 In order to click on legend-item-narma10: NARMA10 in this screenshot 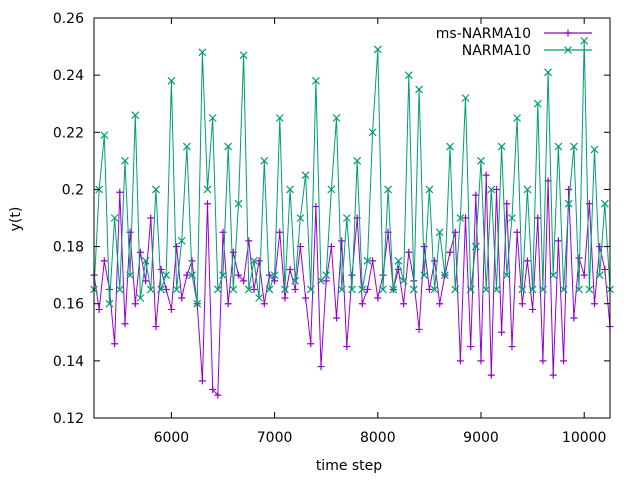, I will do `click(527, 51)`.